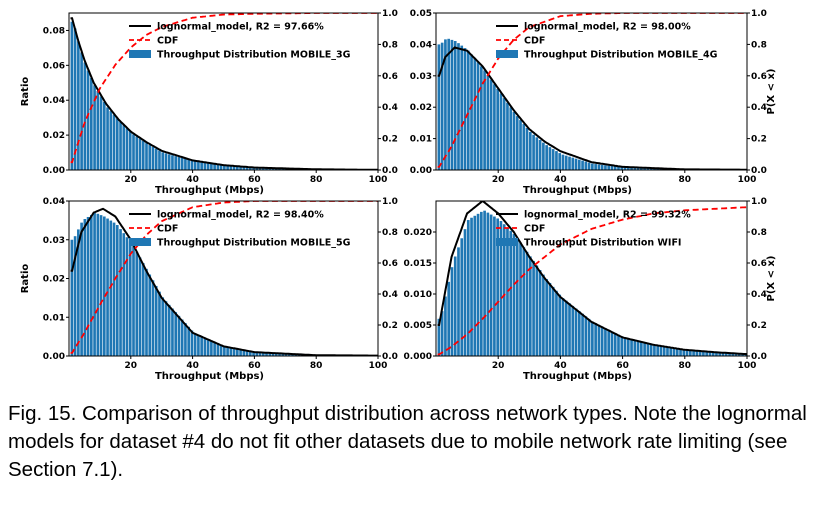  What do you see at coordinates (209, 190) in the screenshot?
I see `x-axis-label: Throughput (Mbps)` at bounding box center [209, 190].